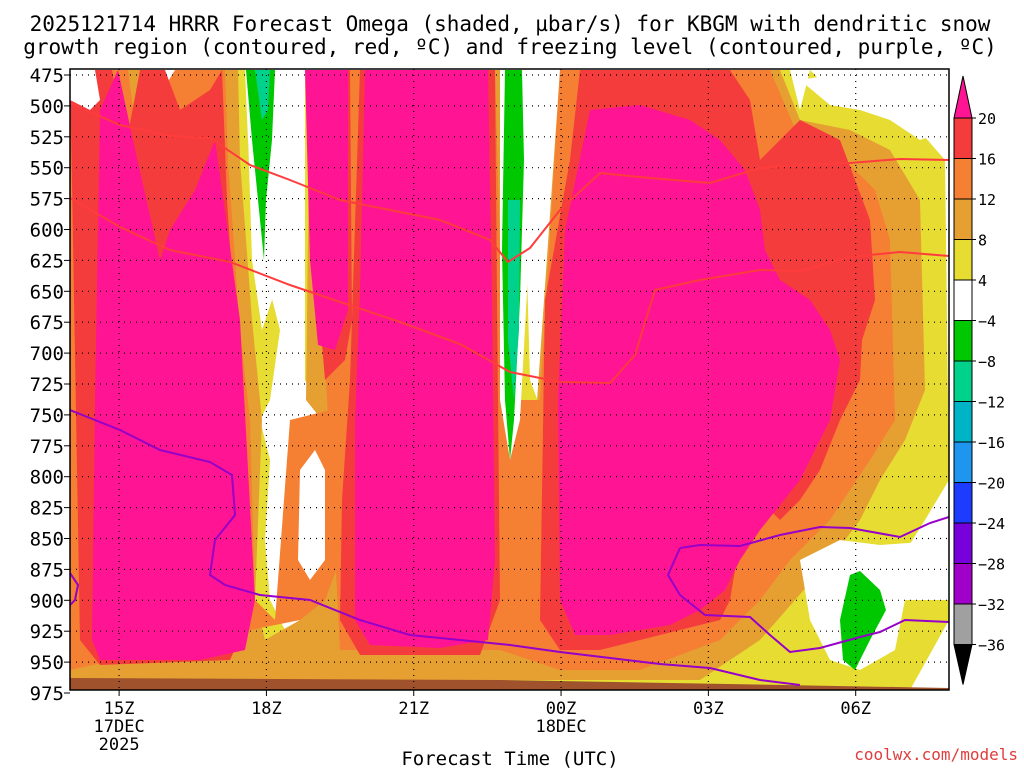  I want to click on y-tick-label: 850, so click(47, 540).